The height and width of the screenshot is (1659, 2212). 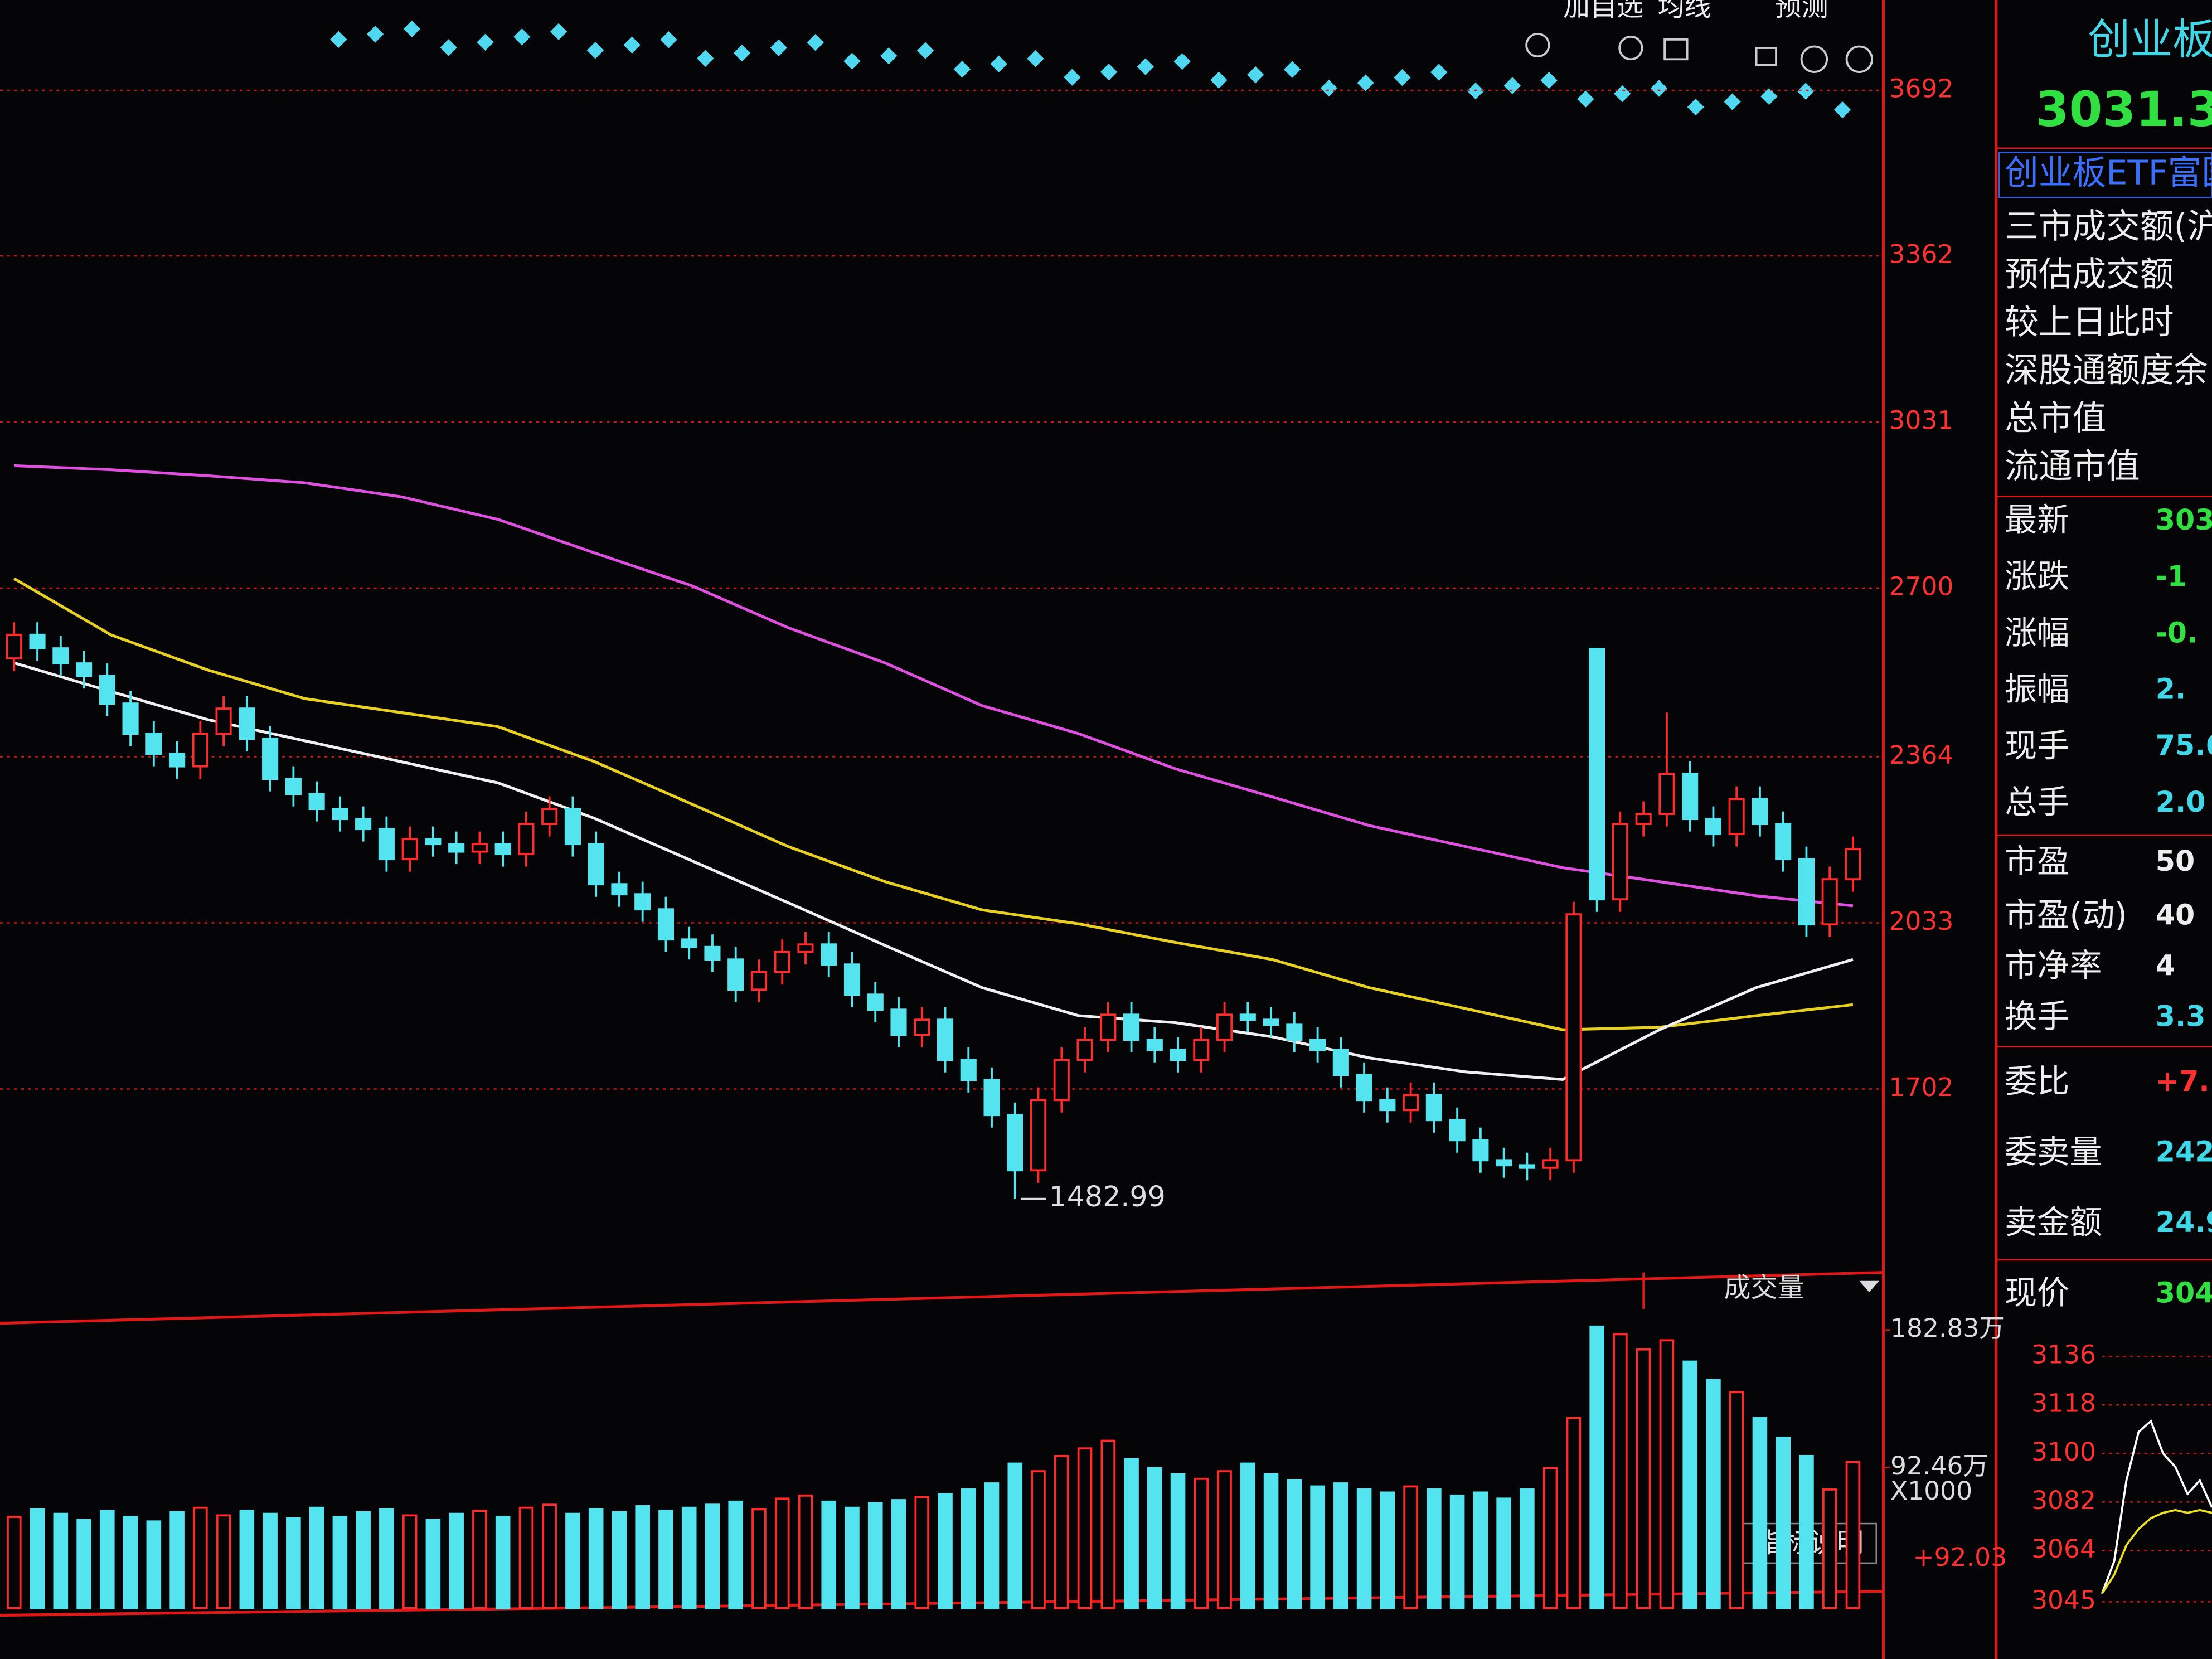 What do you see at coordinates (2053, 1152) in the screenshot?
I see `stat-label: 委卖量` at bounding box center [2053, 1152].